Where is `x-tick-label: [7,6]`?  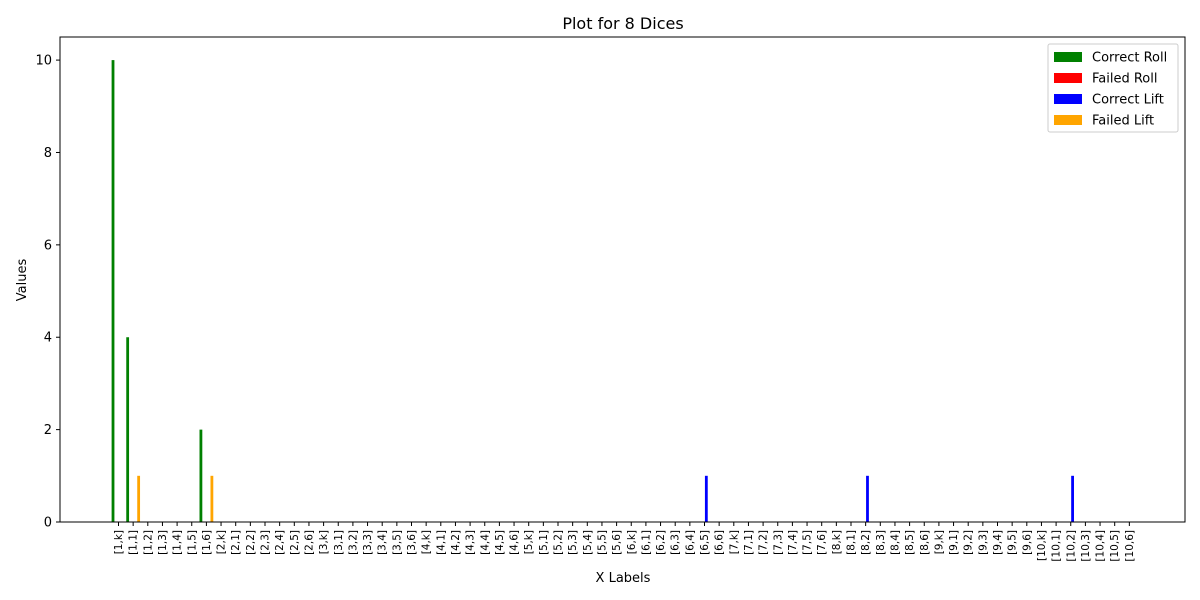 x-tick-label: [7,6] is located at coordinates (822, 542).